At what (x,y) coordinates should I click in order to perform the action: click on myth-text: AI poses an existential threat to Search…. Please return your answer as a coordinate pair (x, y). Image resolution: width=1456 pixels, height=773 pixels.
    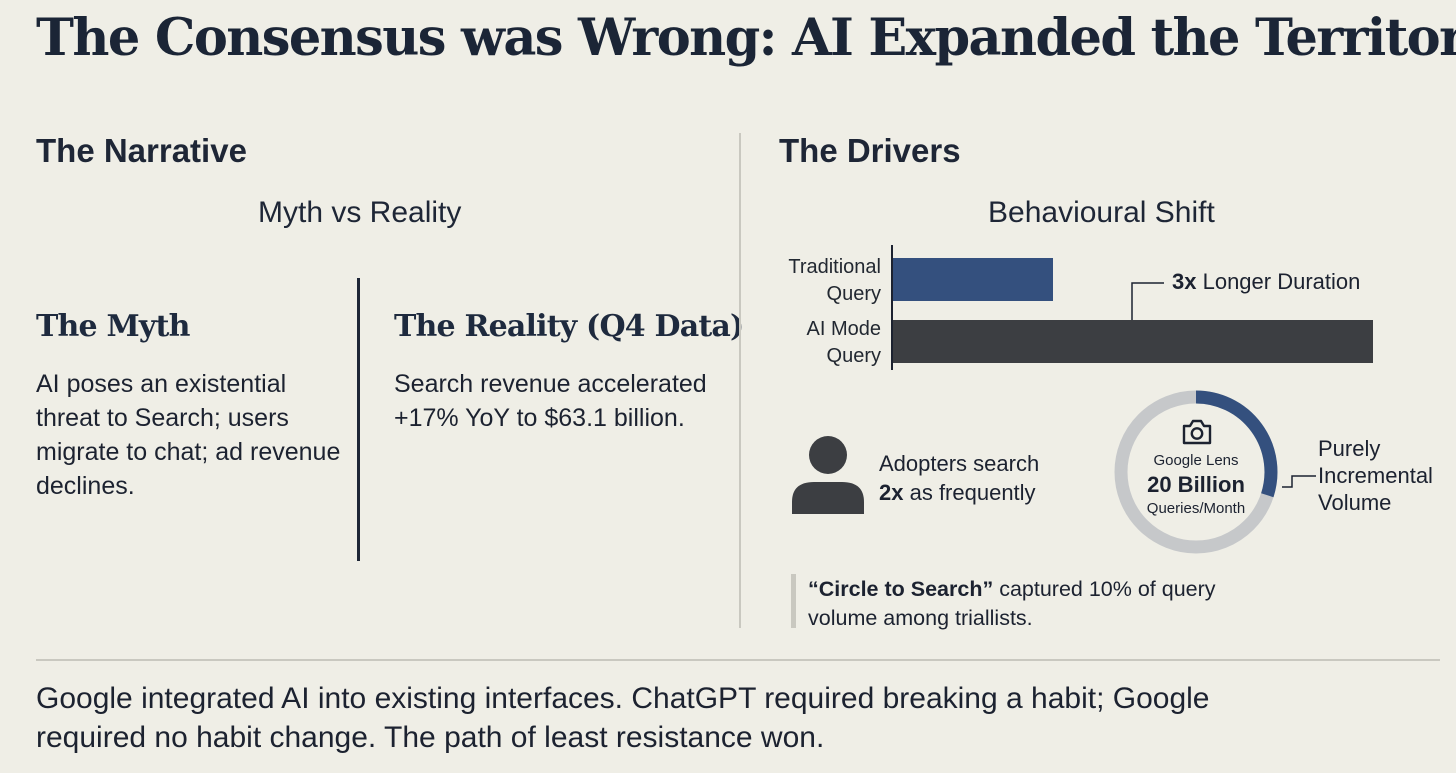
    Looking at the image, I should click on (188, 435).